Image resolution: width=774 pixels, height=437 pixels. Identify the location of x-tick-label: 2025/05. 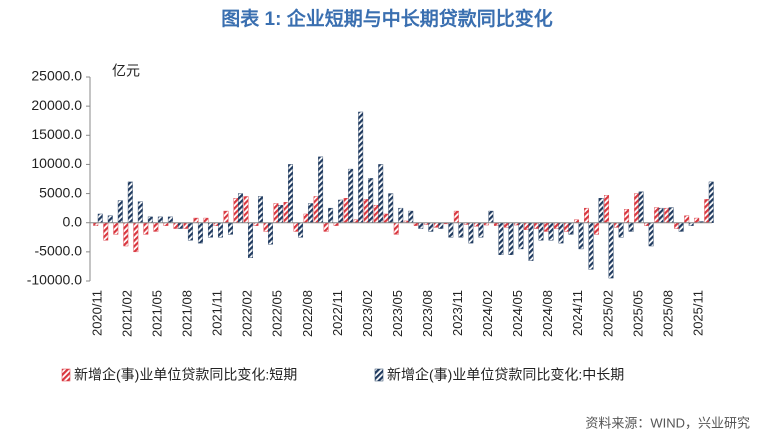
(637, 313).